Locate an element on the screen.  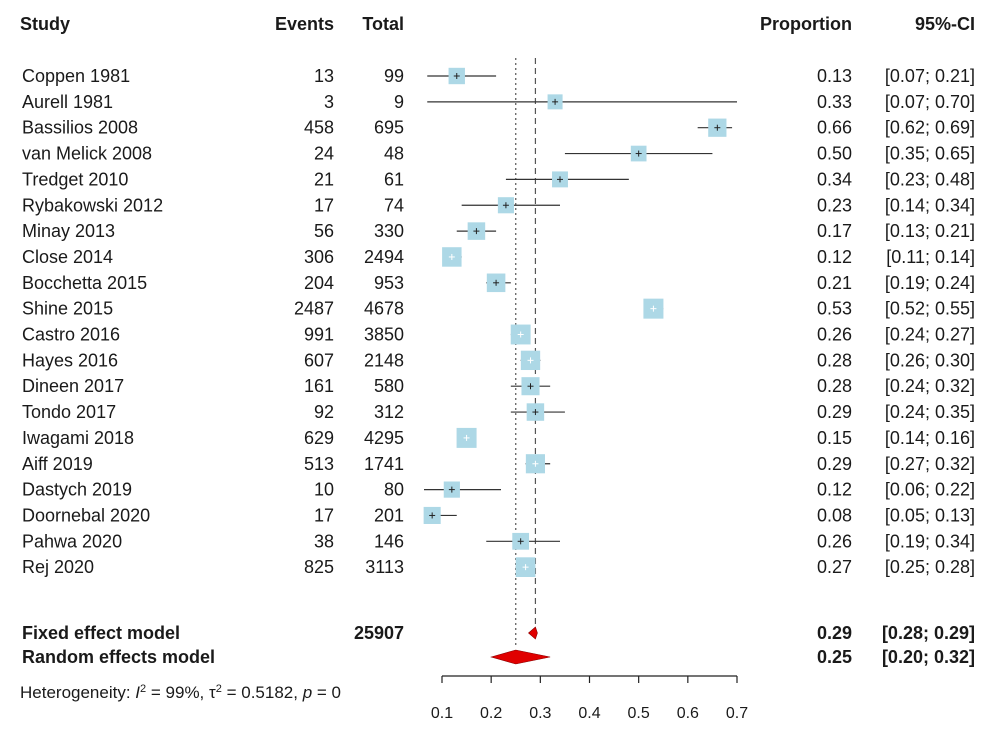
study-events: 92 is located at coordinates (324, 412).